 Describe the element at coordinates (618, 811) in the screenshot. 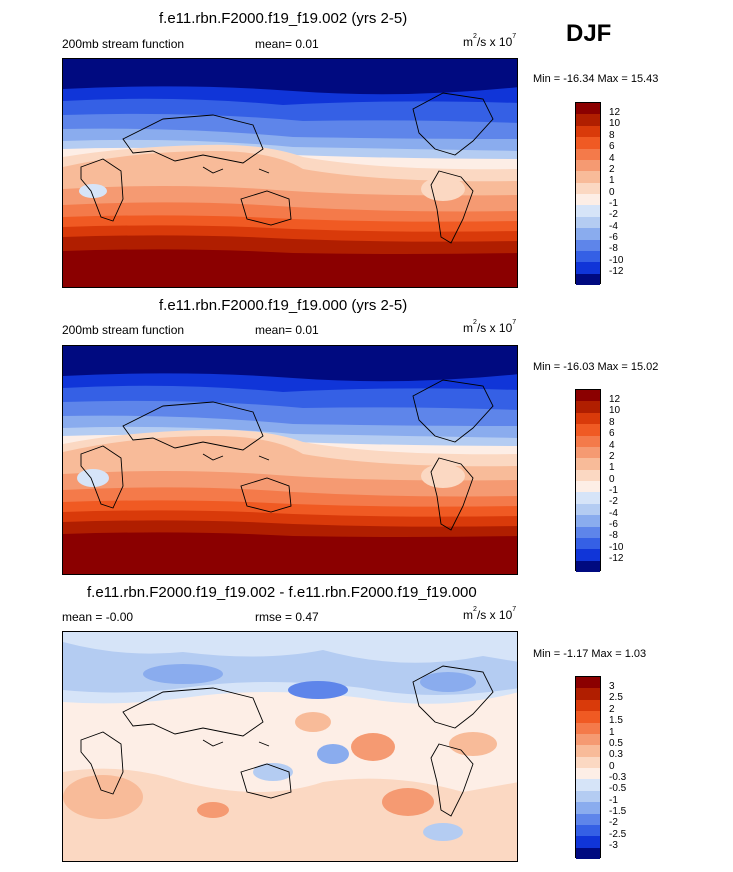

I see `cbar-tick: -1.5` at that location.